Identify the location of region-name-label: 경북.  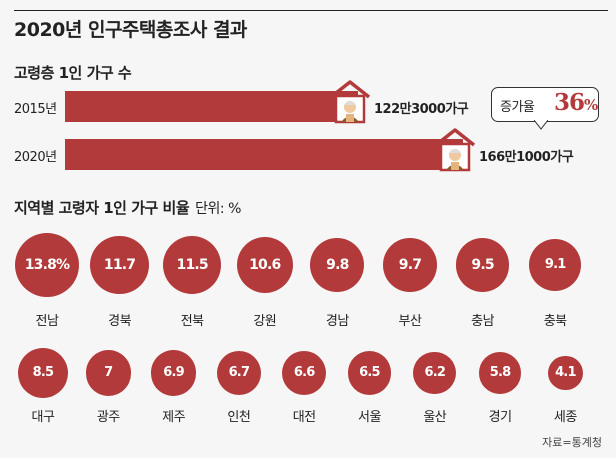
(120, 321).